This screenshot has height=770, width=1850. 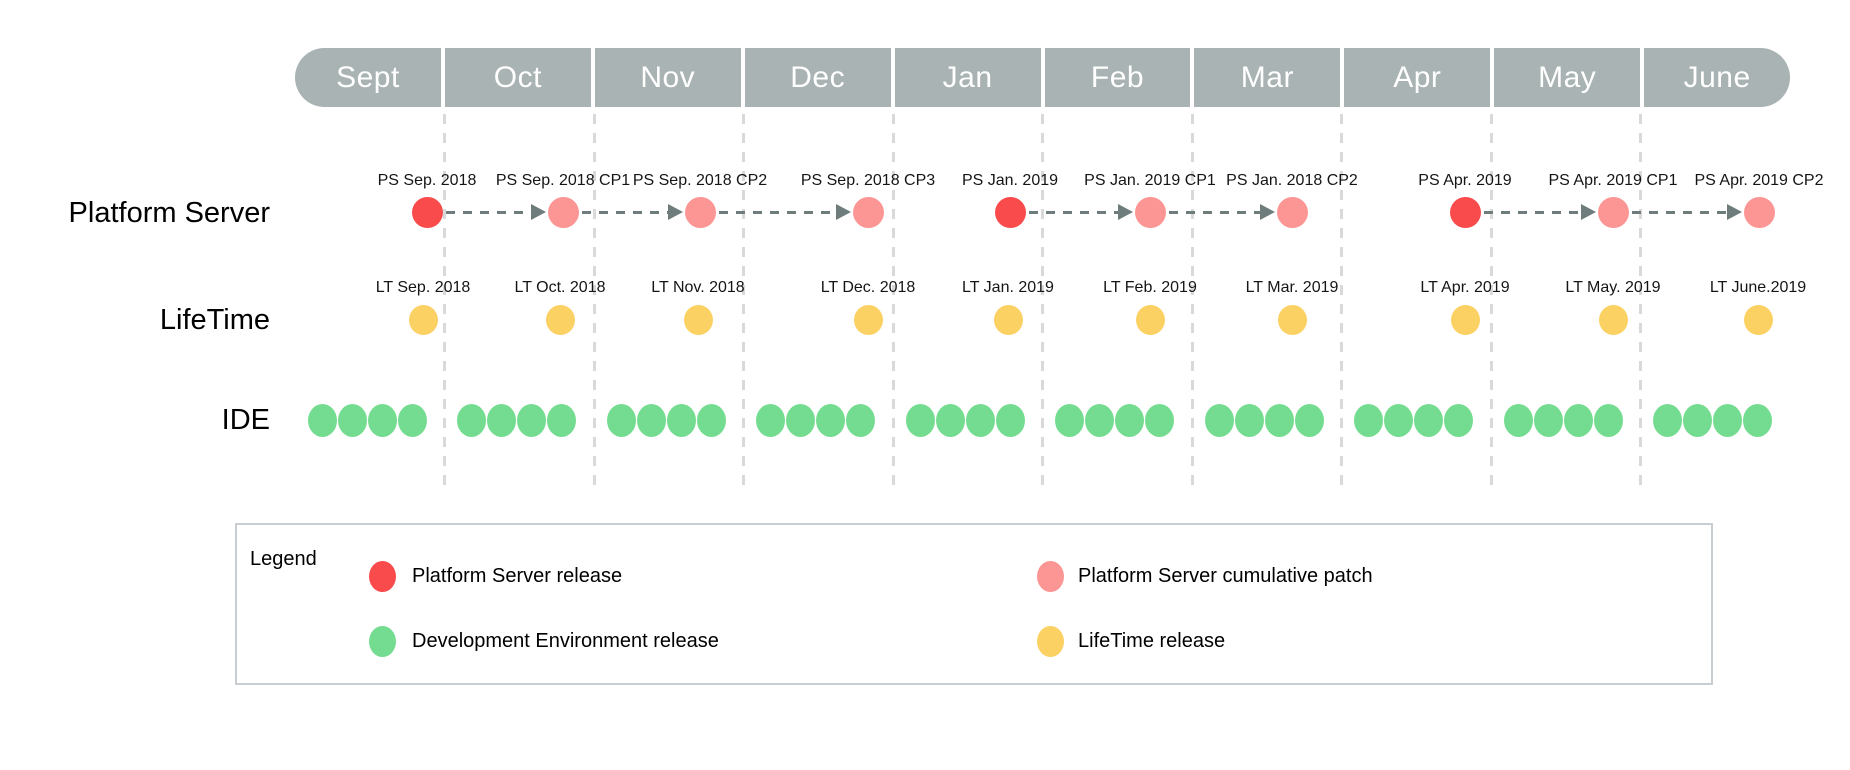 I want to click on ps-event-label: PS Apr. 2019, so click(x=1465, y=180).